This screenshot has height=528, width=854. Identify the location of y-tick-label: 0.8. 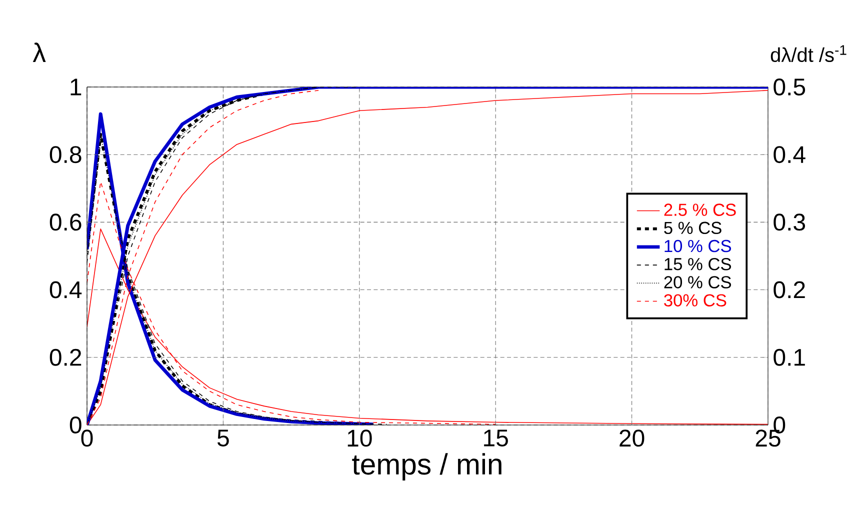
(66, 155).